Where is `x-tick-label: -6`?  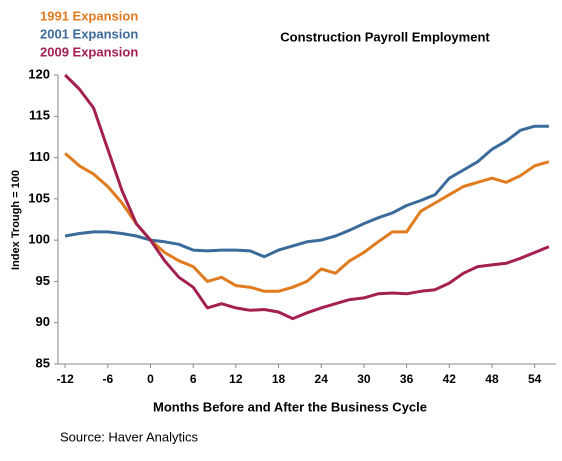
x-tick-label: -6 is located at coordinates (107, 379).